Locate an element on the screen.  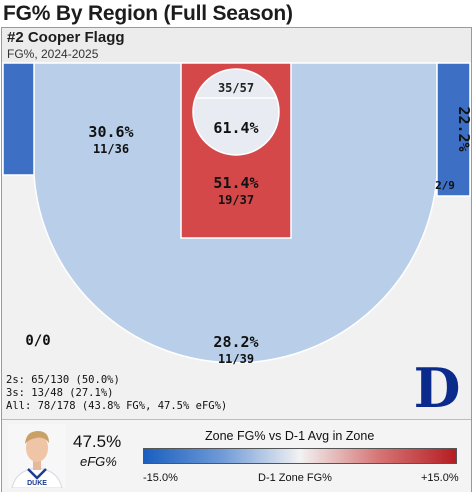
team-logo-glyph: D is located at coordinates (437, 388).